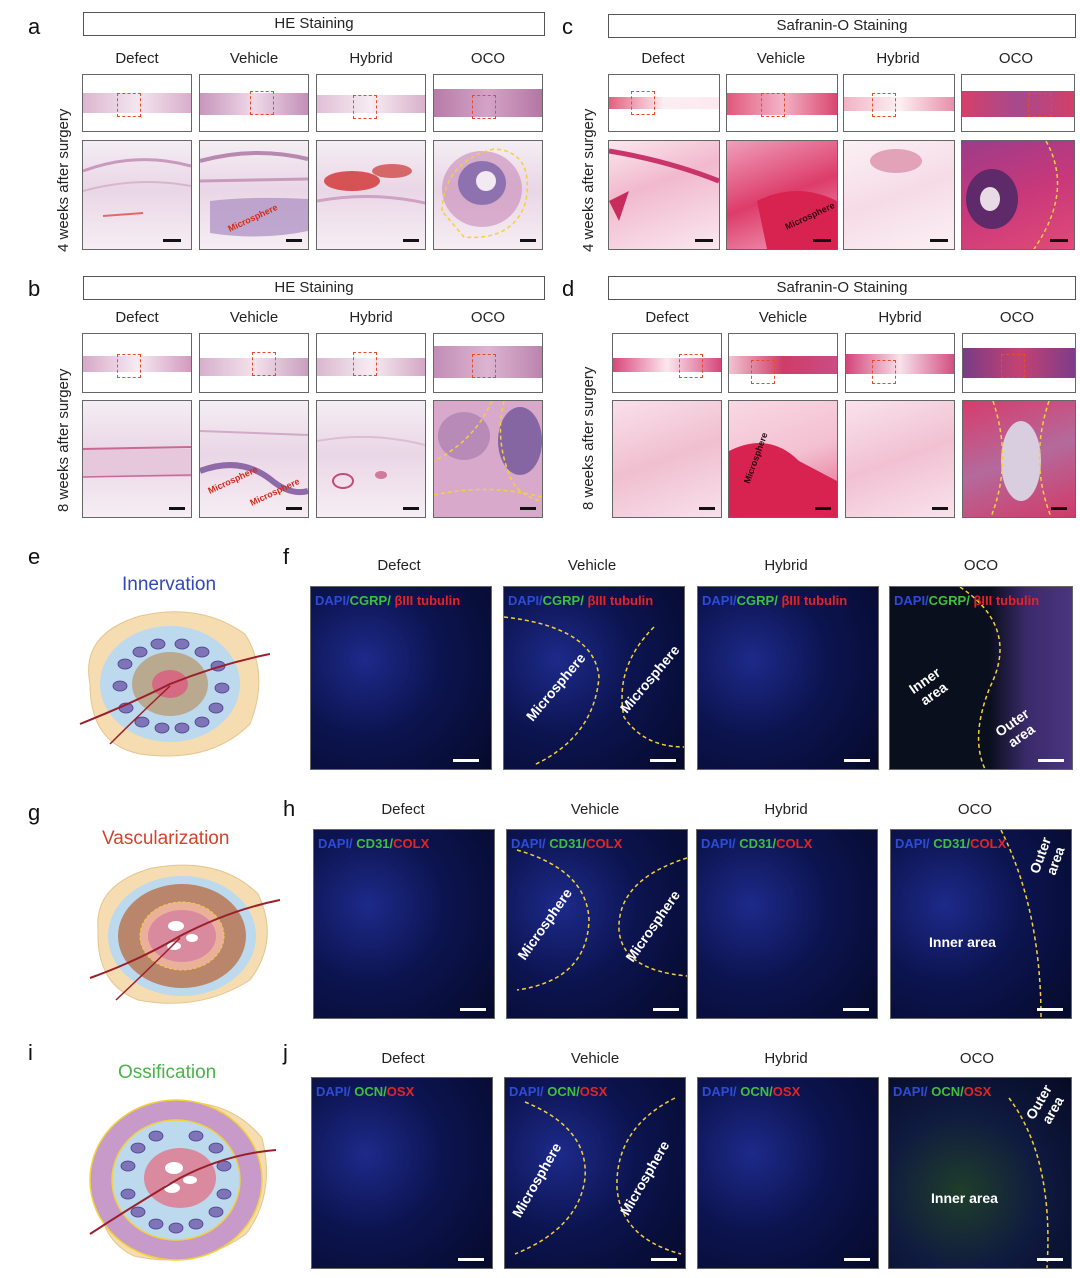 This screenshot has height=1278, width=1080. Describe the element at coordinates (254, 363) in the screenshot. I see `panel-b-thumb-vehicle` at that location.